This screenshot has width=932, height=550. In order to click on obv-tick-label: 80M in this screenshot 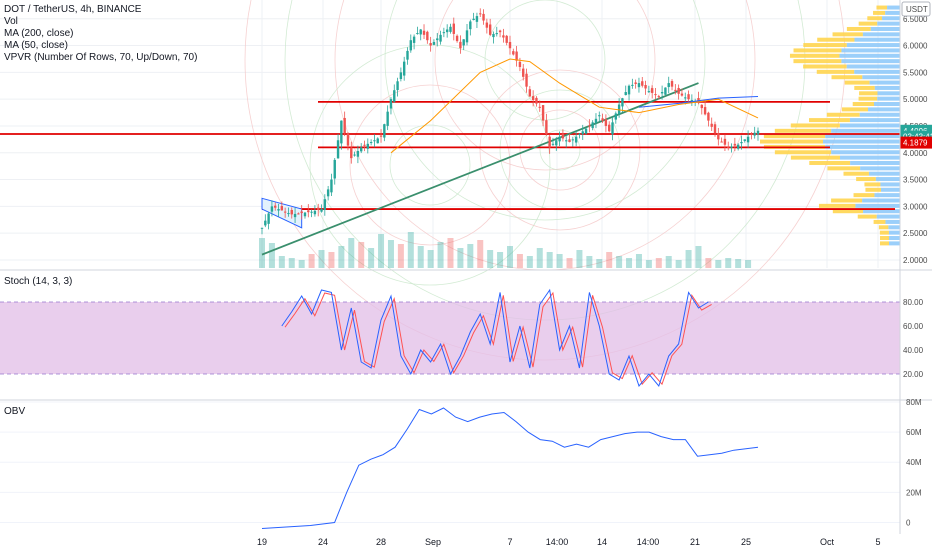, I will do `click(914, 402)`.